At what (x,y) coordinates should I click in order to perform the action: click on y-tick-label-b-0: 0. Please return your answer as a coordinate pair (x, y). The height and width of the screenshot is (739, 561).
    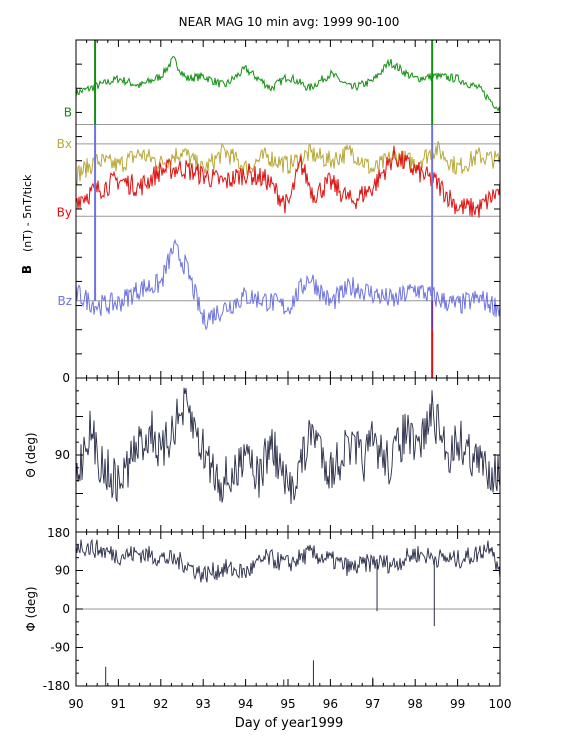
    Looking at the image, I should click on (66, 378).